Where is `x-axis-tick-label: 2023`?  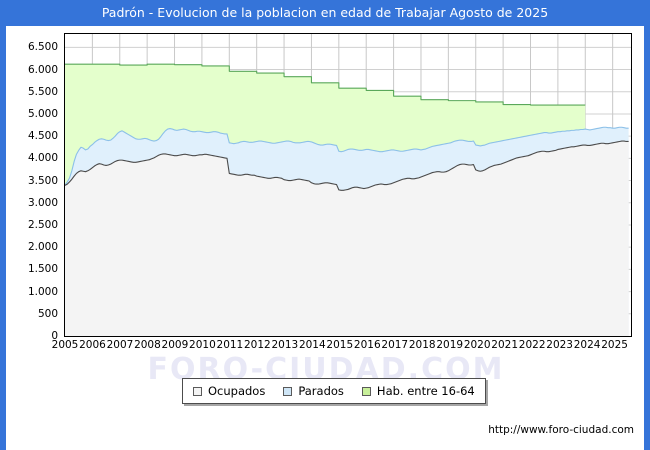 x-axis-tick-label: 2023 is located at coordinates (559, 345).